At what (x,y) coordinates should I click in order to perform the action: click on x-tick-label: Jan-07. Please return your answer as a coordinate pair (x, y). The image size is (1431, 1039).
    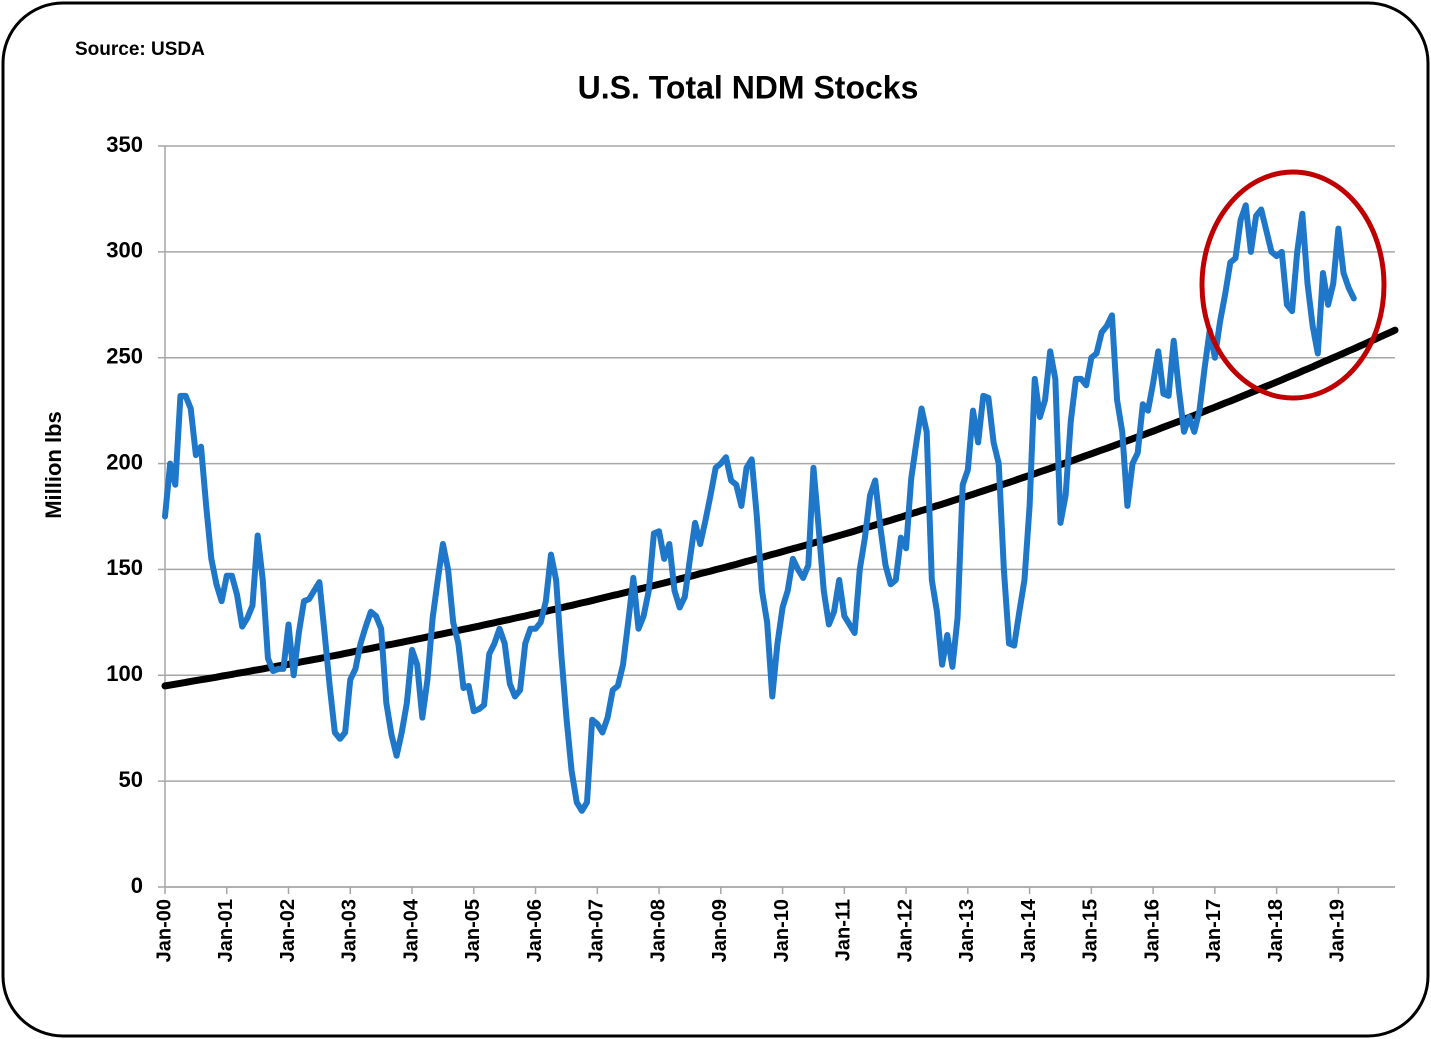
    Looking at the image, I should click on (597, 930).